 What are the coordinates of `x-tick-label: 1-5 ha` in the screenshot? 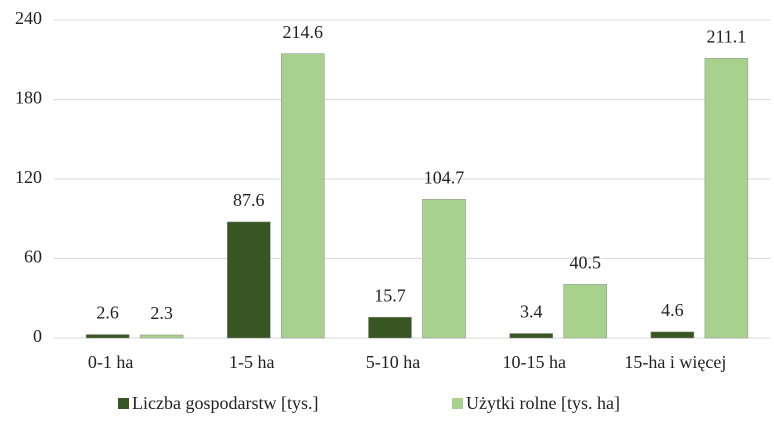 It's located at (251, 362).